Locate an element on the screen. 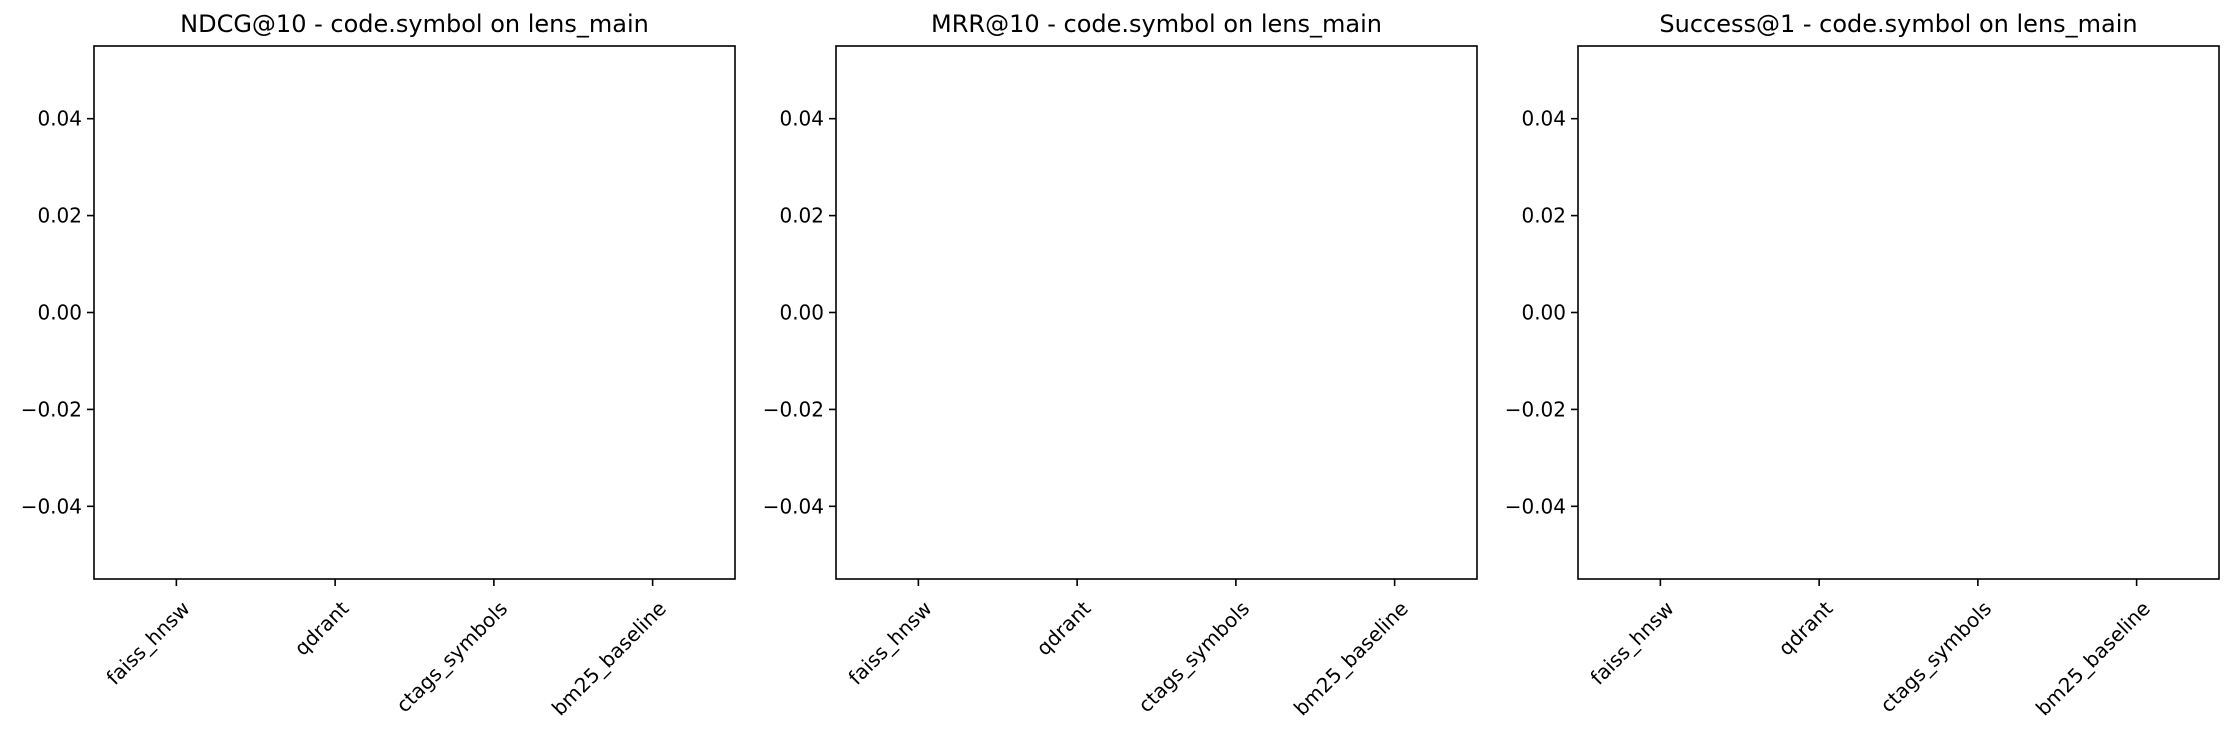  chart-title: MRR@10 - code.symbol on lens_main is located at coordinates (1156, 24).